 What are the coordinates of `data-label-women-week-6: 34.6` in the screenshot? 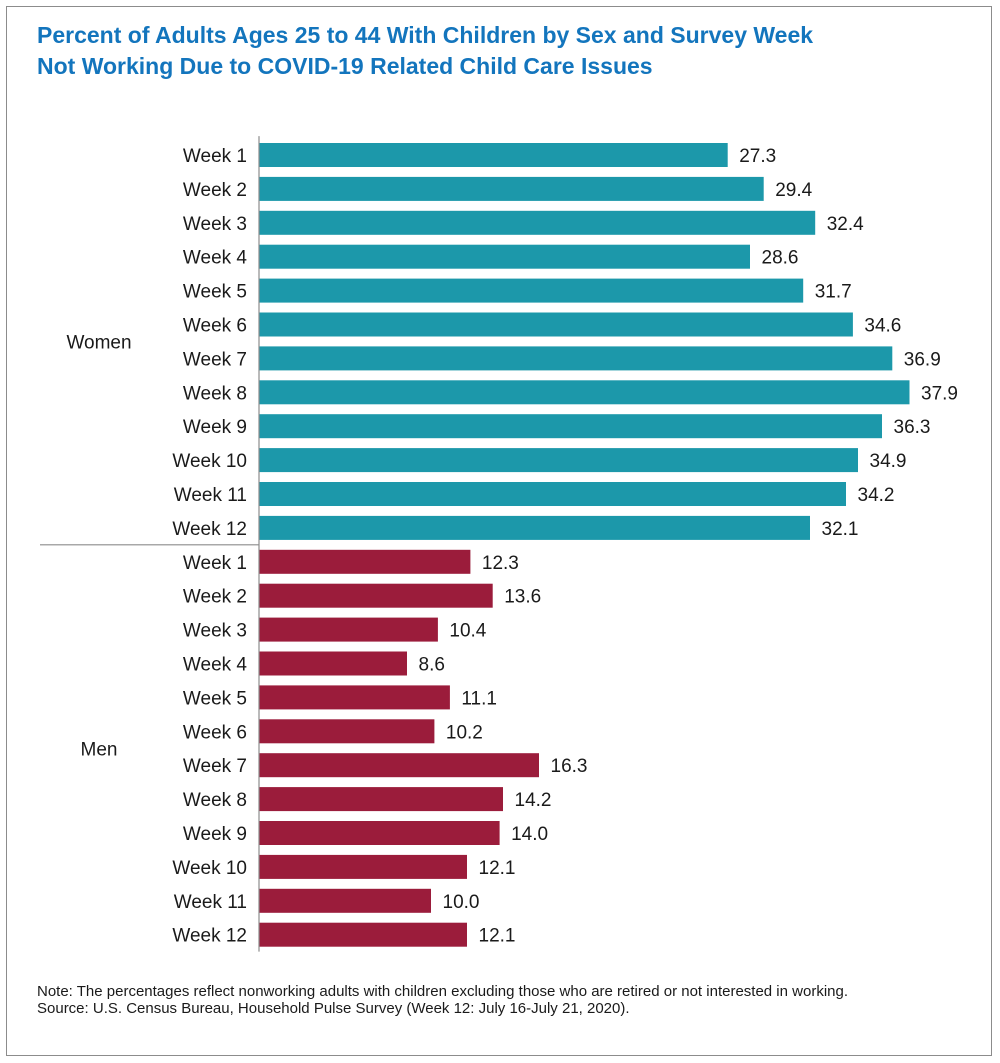 It's located at (882, 326).